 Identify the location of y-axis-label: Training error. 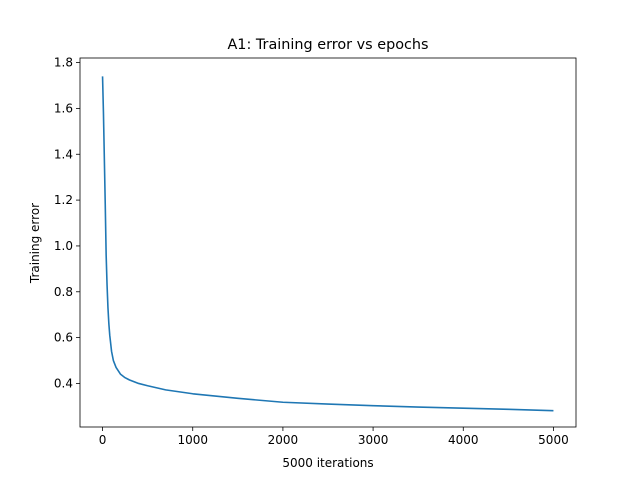
(35, 243).